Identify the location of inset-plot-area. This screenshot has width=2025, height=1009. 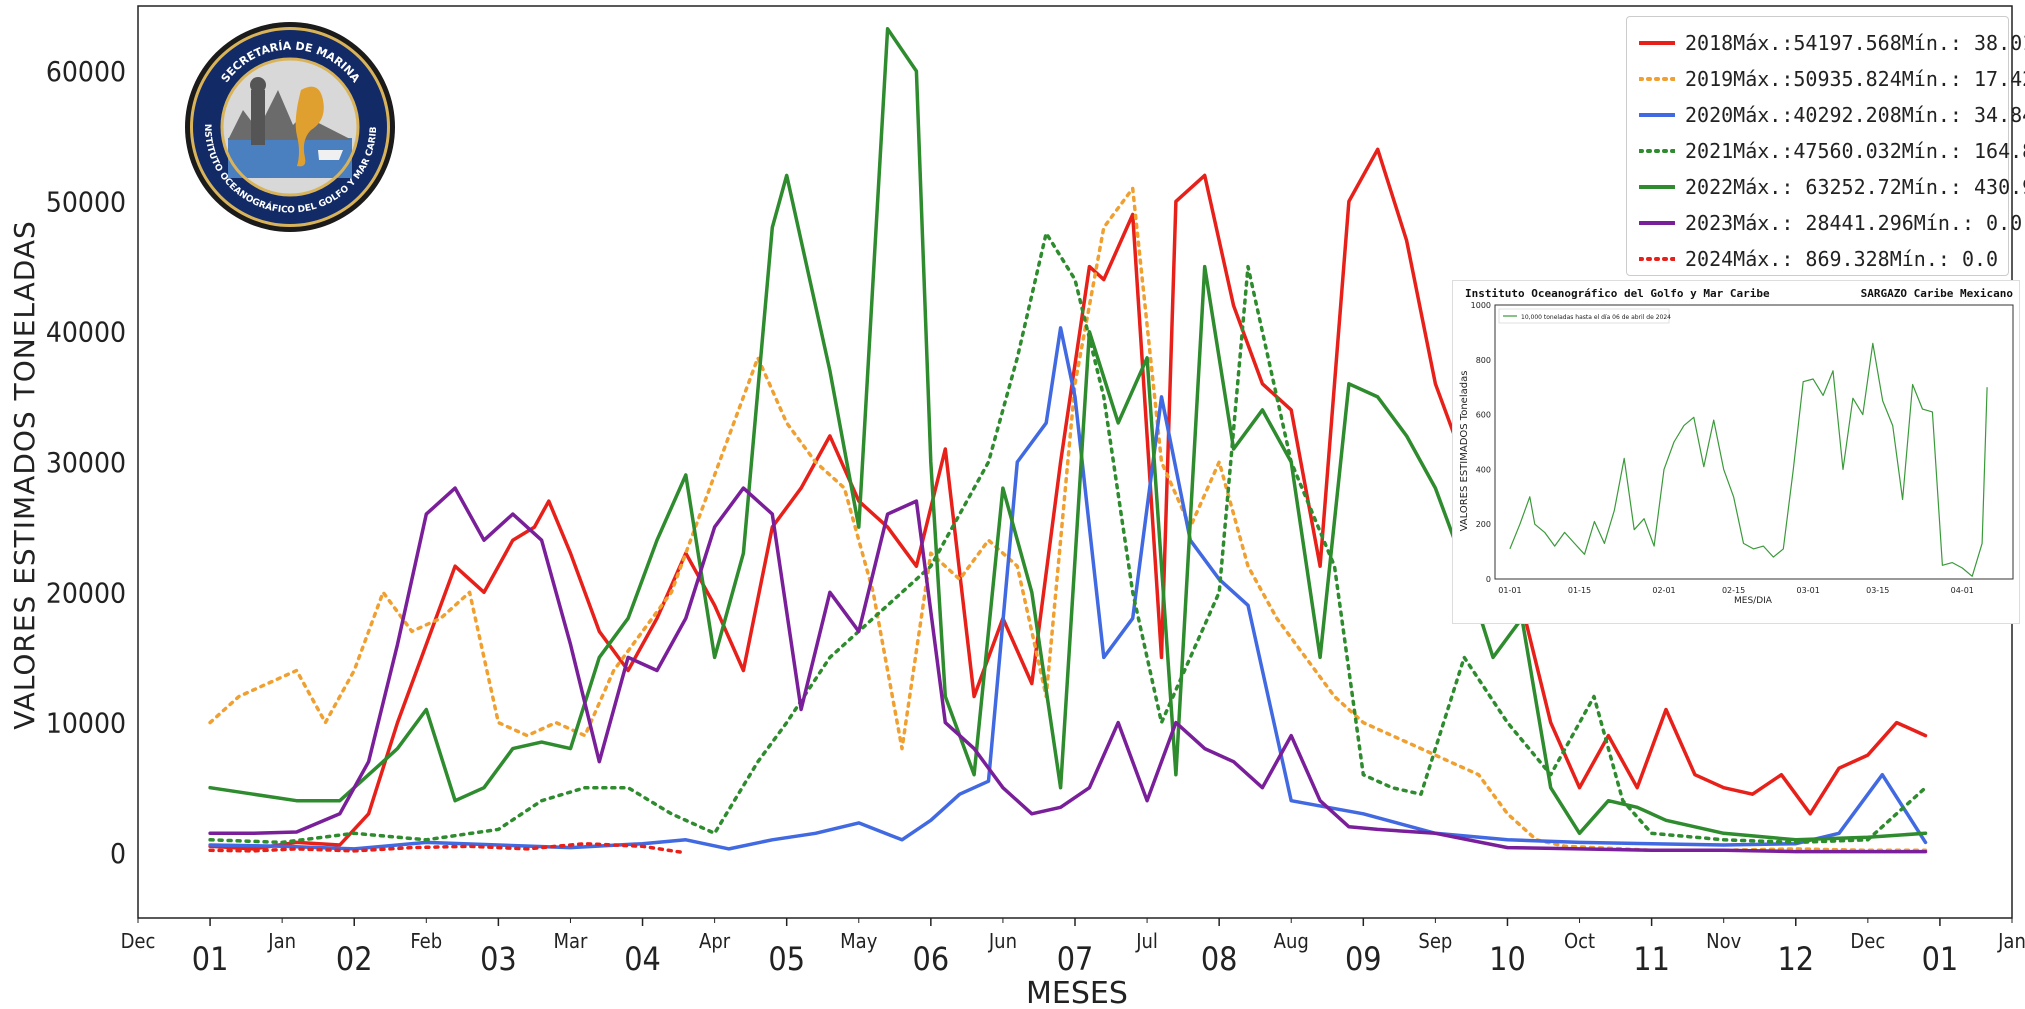
(1754, 442).